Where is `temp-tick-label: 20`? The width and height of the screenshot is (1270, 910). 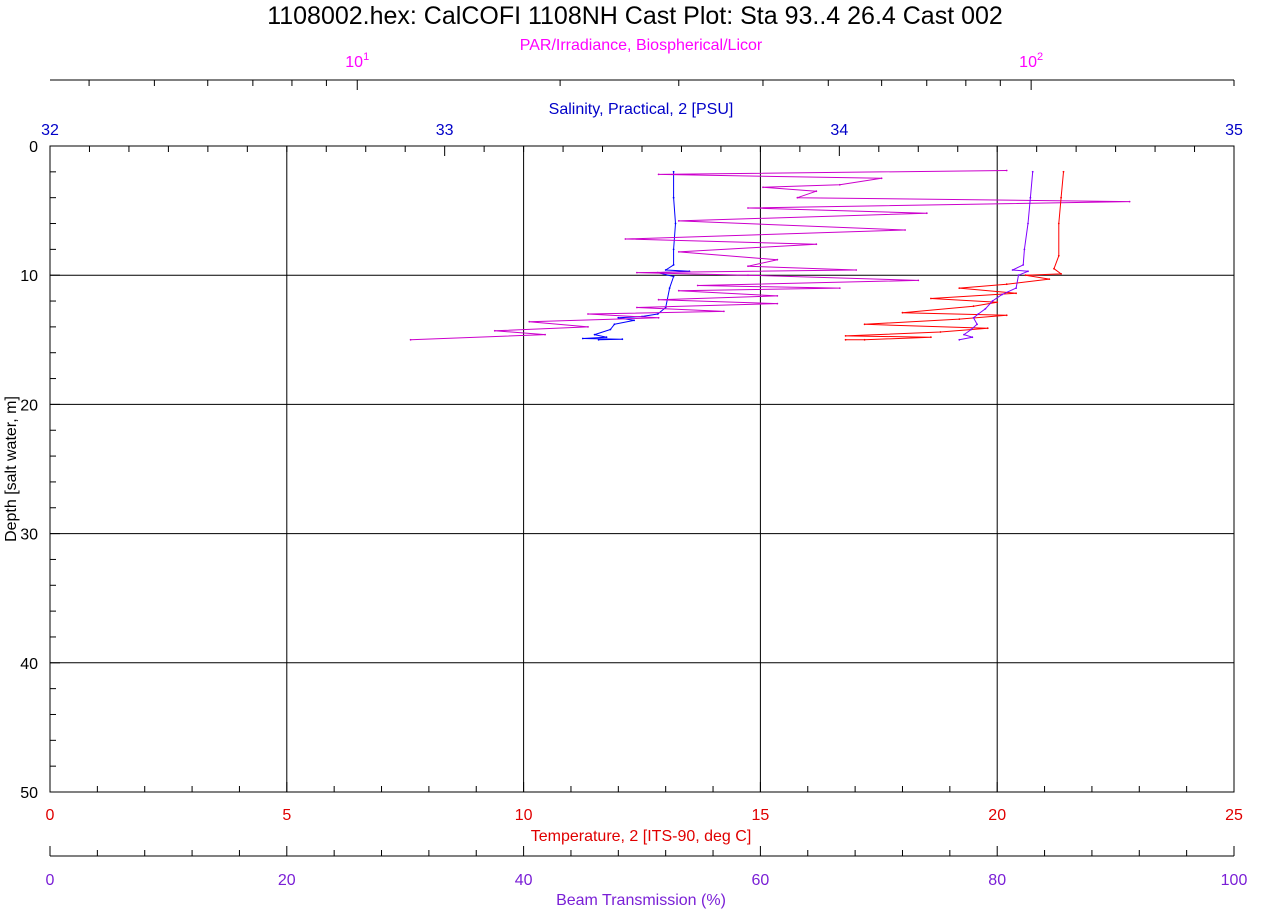 temp-tick-label: 20 is located at coordinates (997, 815).